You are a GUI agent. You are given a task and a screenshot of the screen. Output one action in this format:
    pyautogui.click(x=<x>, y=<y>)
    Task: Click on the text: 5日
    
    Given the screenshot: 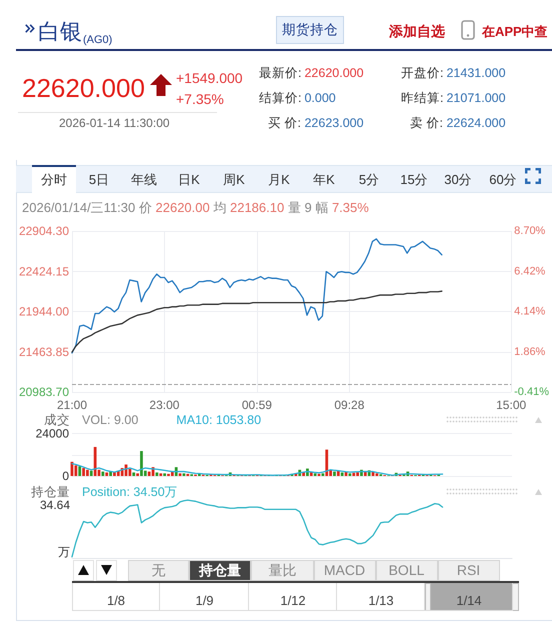 What is the action you would take?
    pyautogui.click(x=99, y=179)
    